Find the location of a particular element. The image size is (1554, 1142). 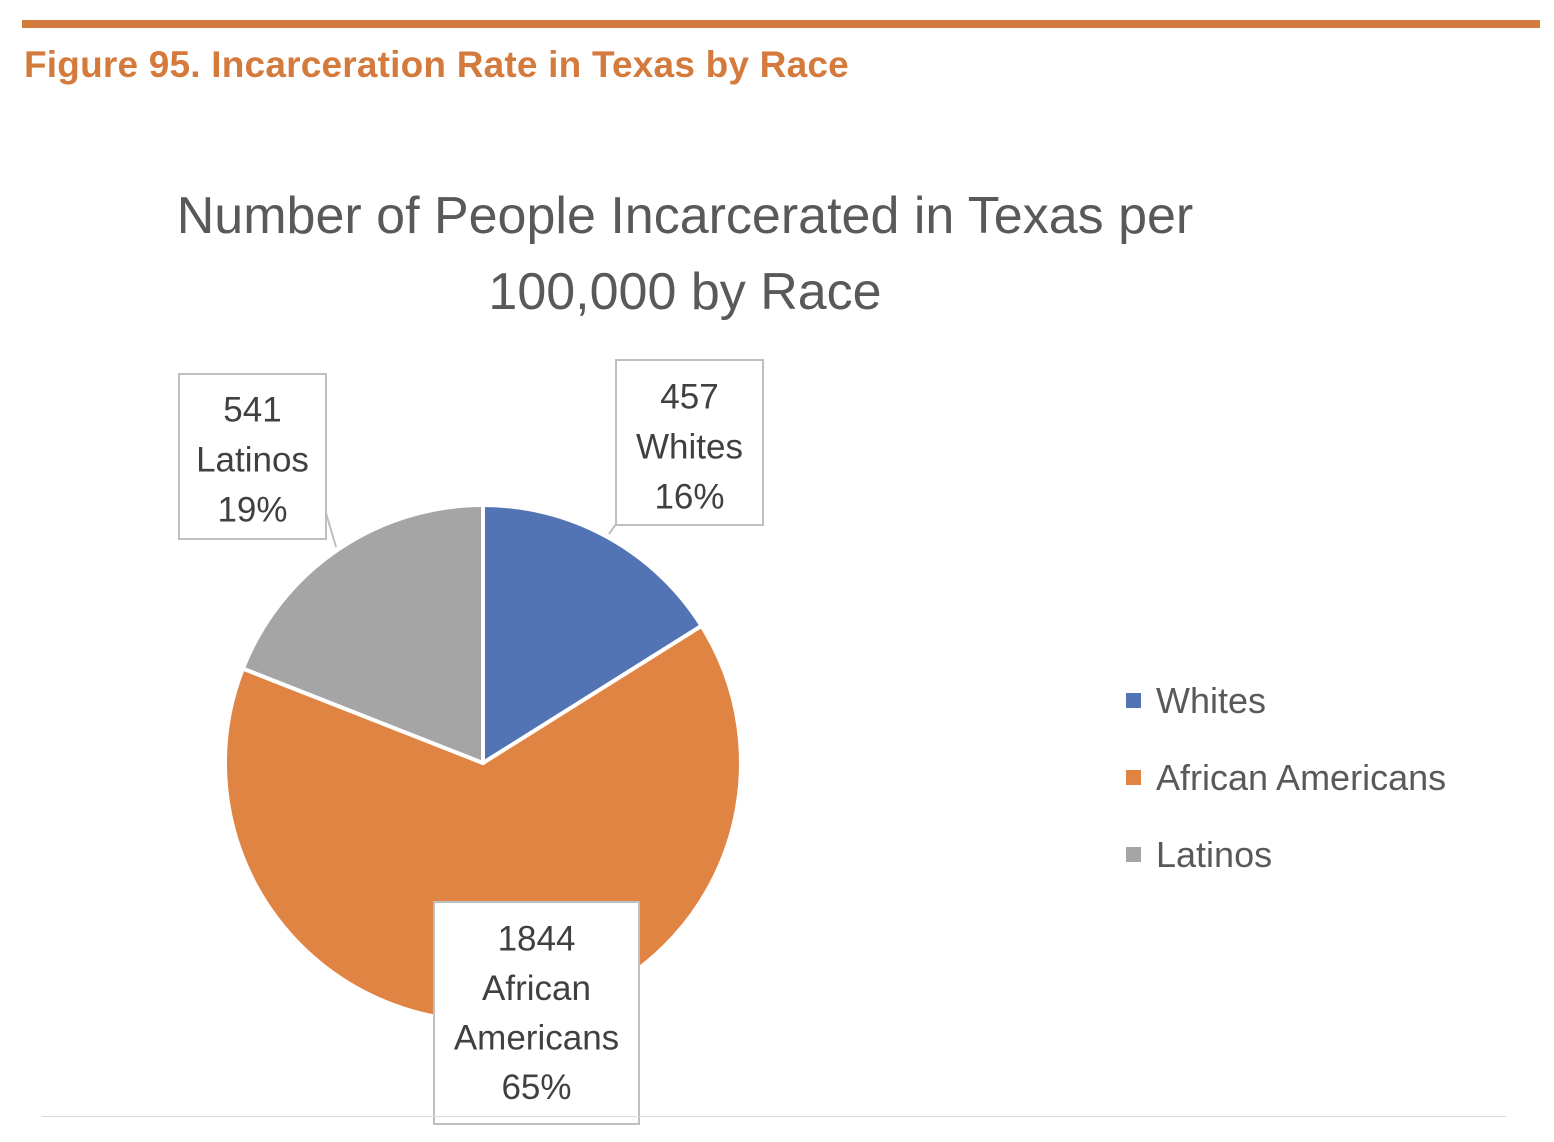

legend-swatch-whites is located at coordinates (1133, 700).